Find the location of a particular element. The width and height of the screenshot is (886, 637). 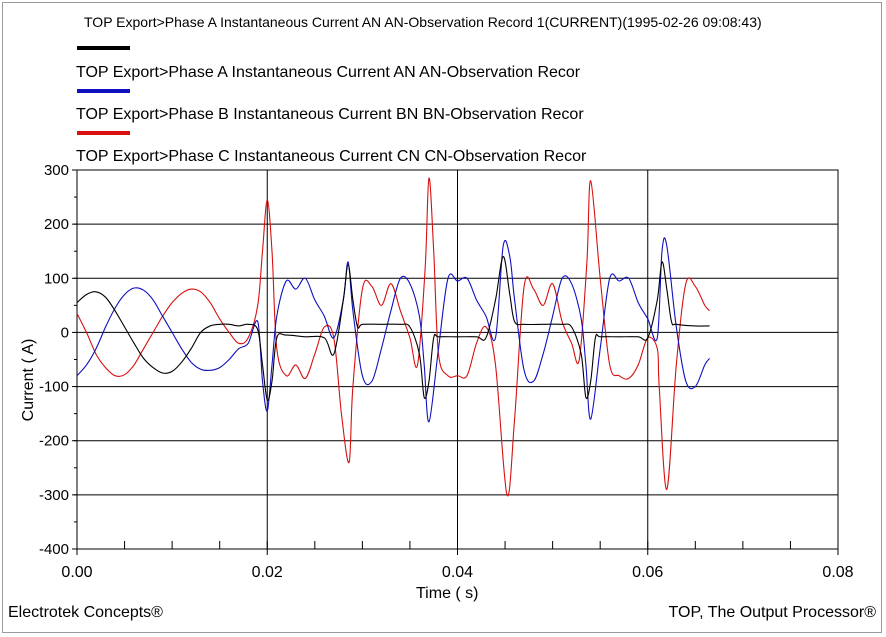

x-tick-label: 0.02 is located at coordinates (267, 572).